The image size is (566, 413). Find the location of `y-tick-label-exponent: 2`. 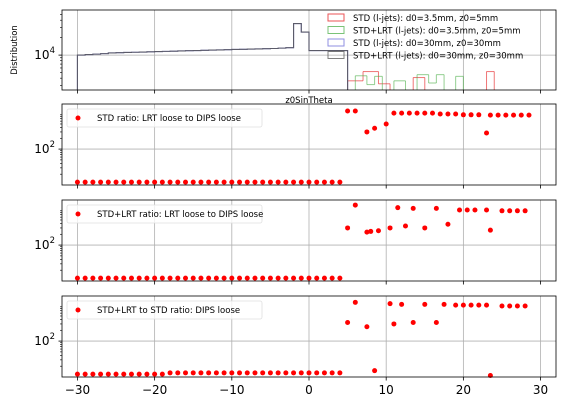

y-tick-label-exponent: 2 is located at coordinates (52, 337).